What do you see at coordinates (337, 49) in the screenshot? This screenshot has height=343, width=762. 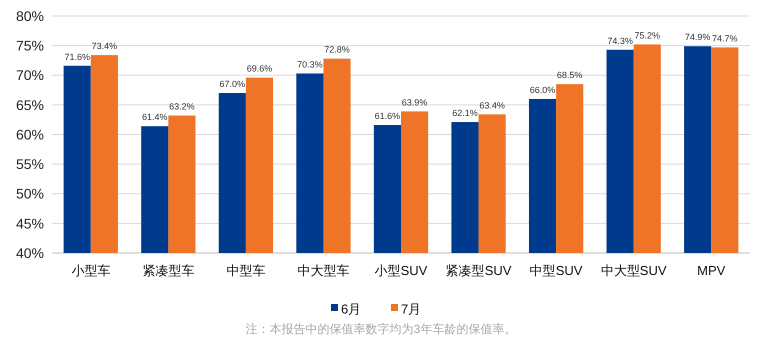 I see `data-label: 72.8%` at bounding box center [337, 49].